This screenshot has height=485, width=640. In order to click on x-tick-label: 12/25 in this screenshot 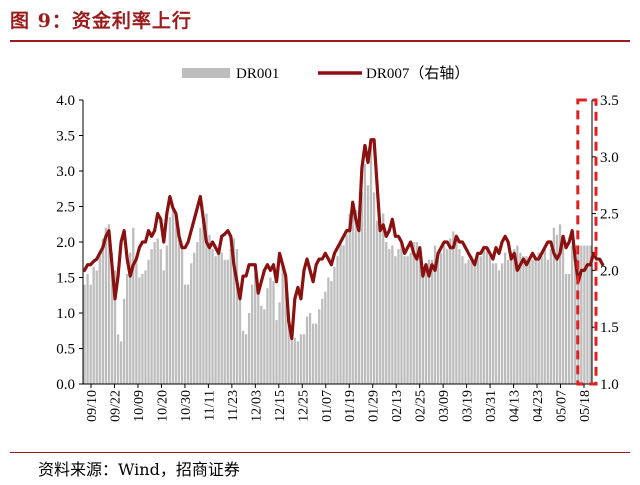, I will do `click(303, 406)`.